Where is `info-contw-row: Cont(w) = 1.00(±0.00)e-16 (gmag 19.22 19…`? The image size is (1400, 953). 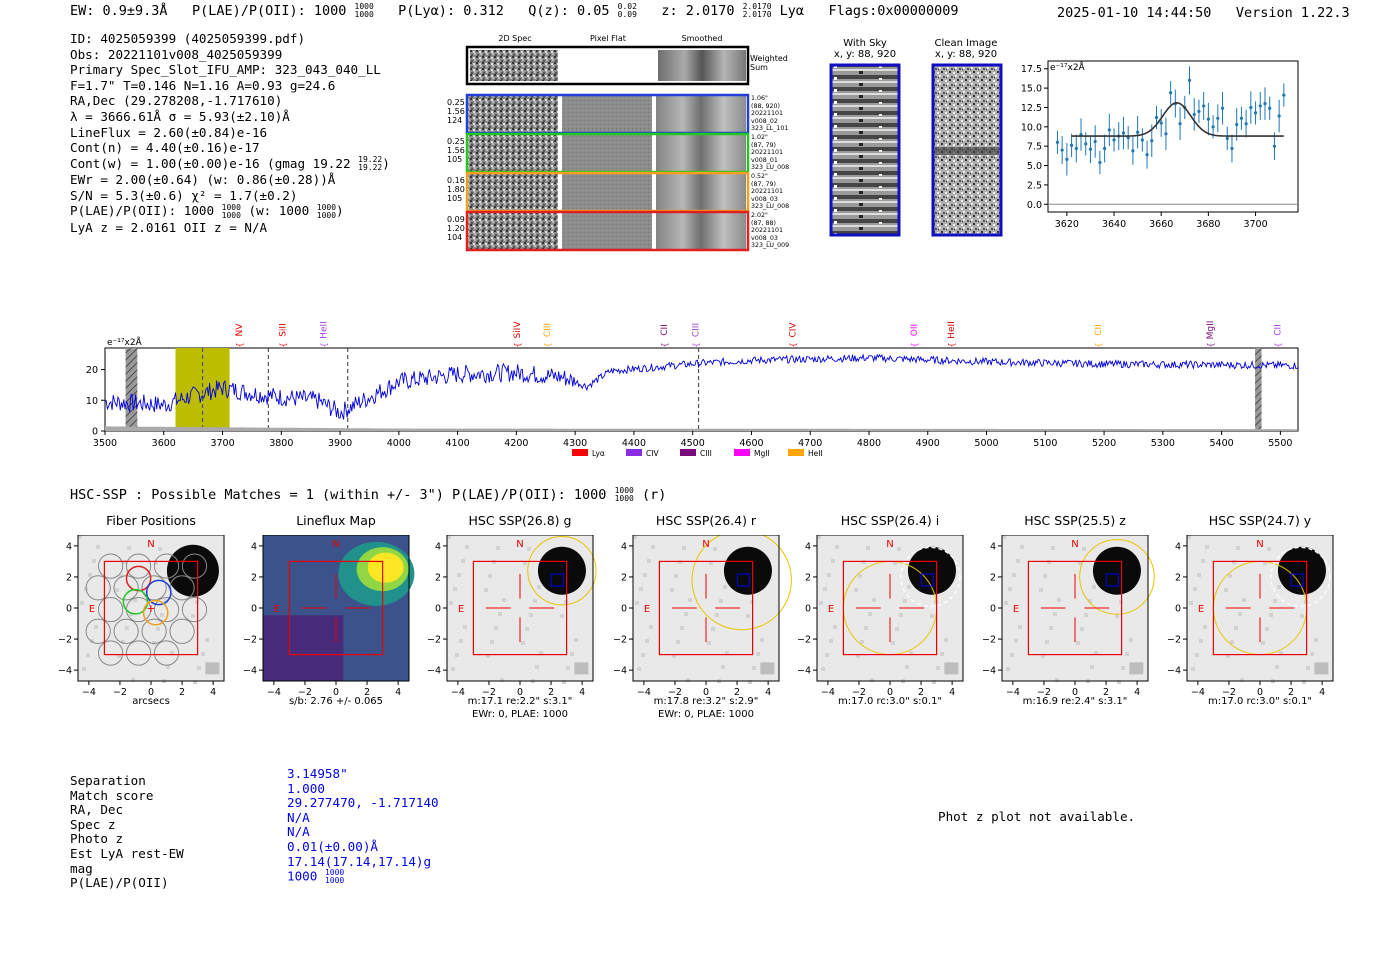
info-contw-row: Cont(w) = 1.00(±0.00)e-16 (gmag 19.22 19… is located at coordinates (230, 164).